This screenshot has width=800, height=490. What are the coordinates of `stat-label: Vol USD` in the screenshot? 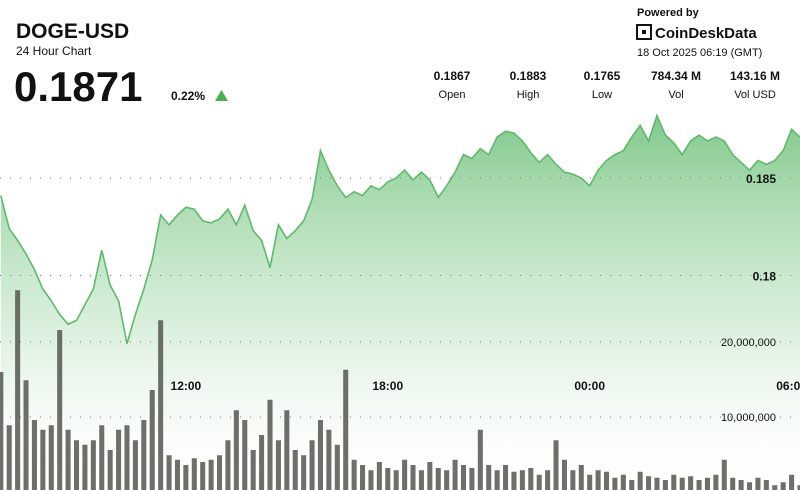 It's located at (755, 95).